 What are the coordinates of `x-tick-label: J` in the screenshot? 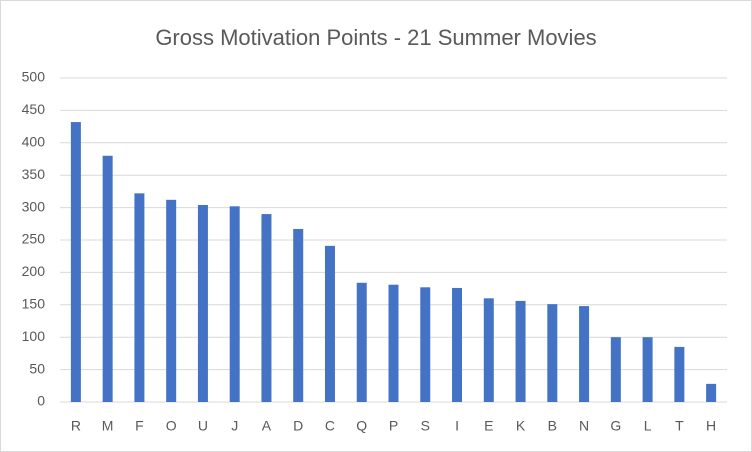 It's located at (234, 426).